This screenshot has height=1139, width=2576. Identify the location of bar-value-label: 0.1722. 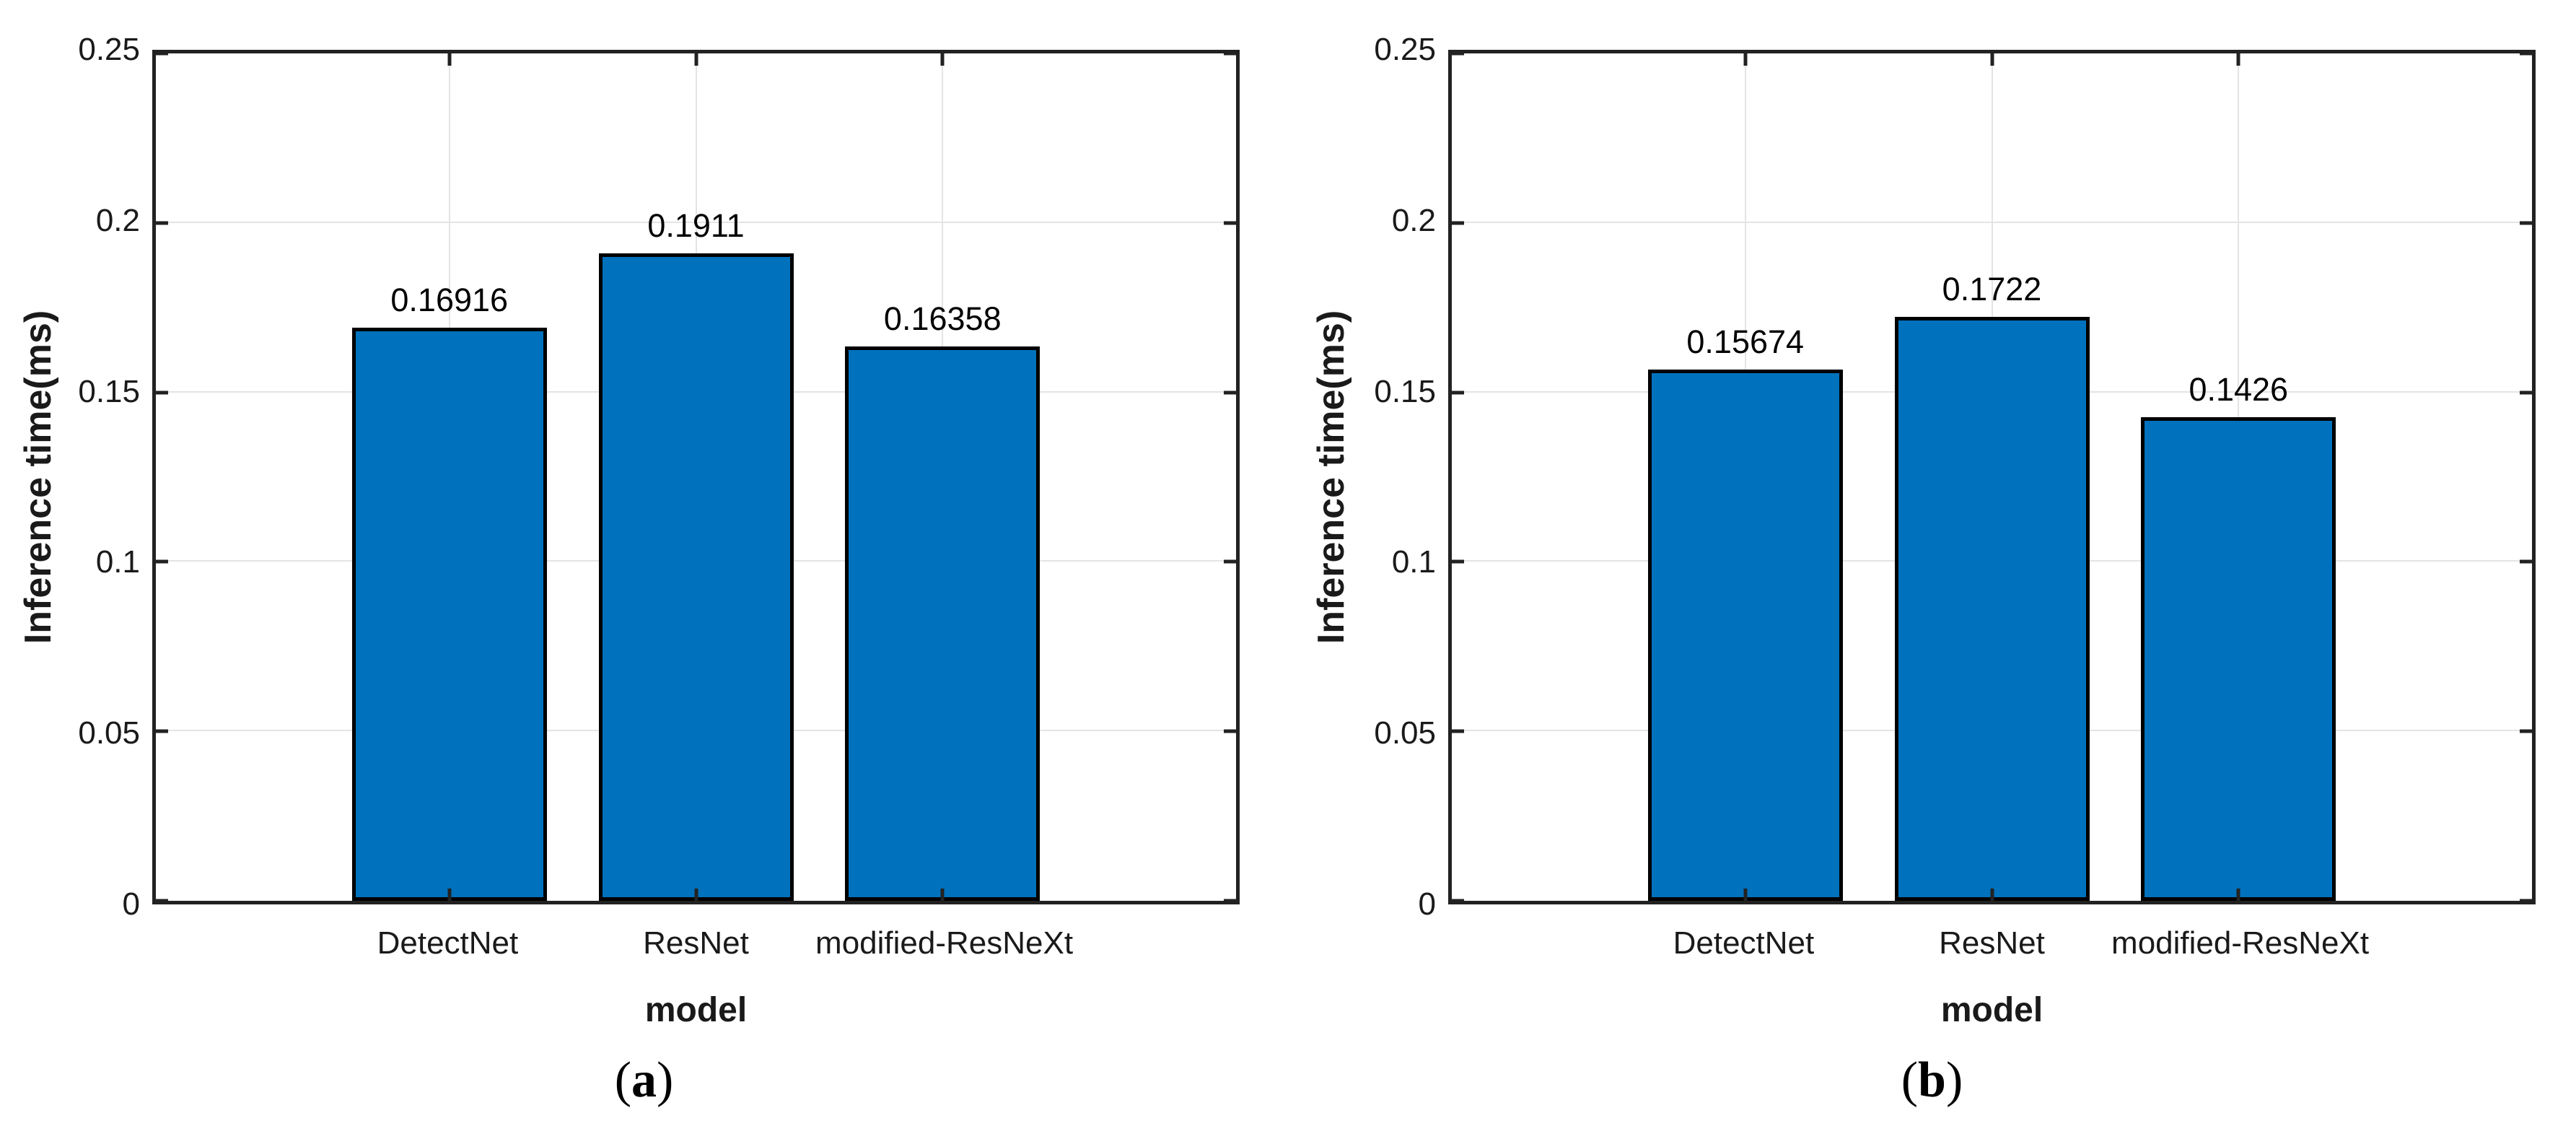
(1992, 290).